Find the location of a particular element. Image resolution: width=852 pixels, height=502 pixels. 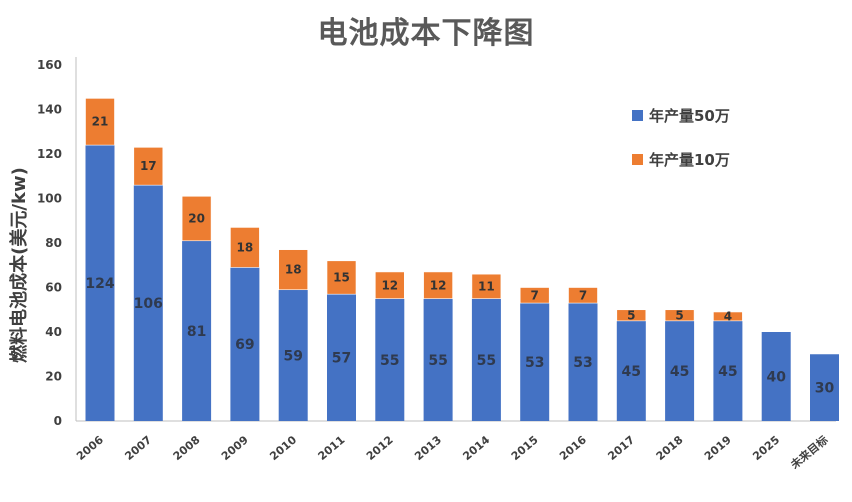

data-label-50w: 40 is located at coordinates (776, 378).